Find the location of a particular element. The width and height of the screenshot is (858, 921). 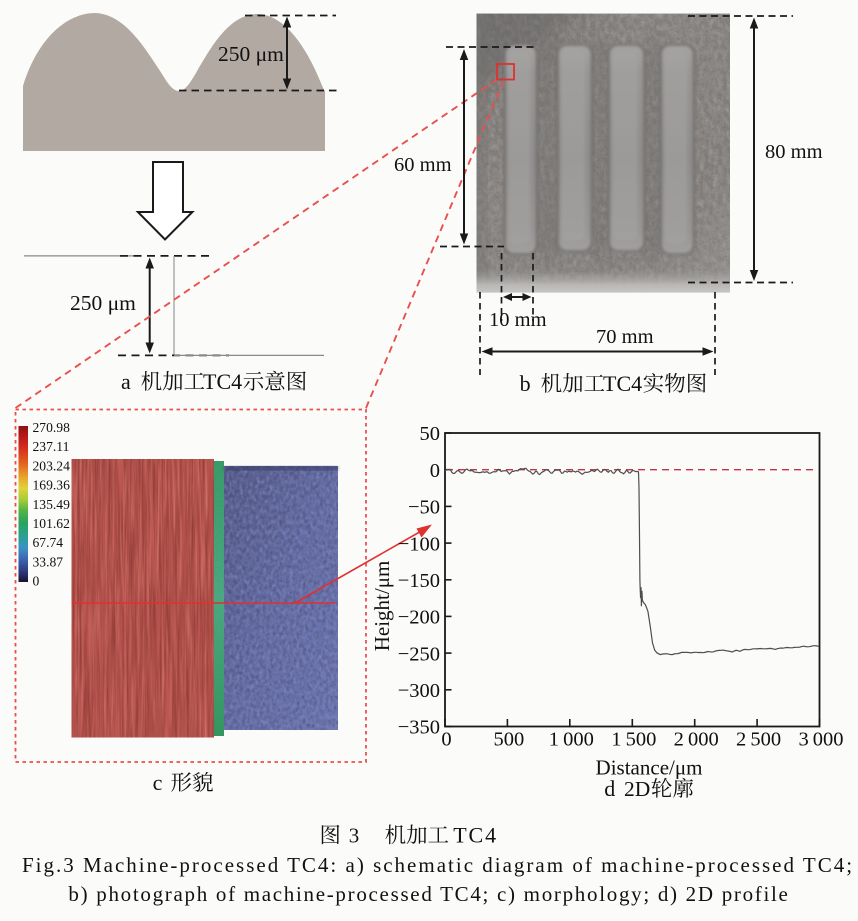

svg-text: 3 000 is located at coordinates (820, 740).